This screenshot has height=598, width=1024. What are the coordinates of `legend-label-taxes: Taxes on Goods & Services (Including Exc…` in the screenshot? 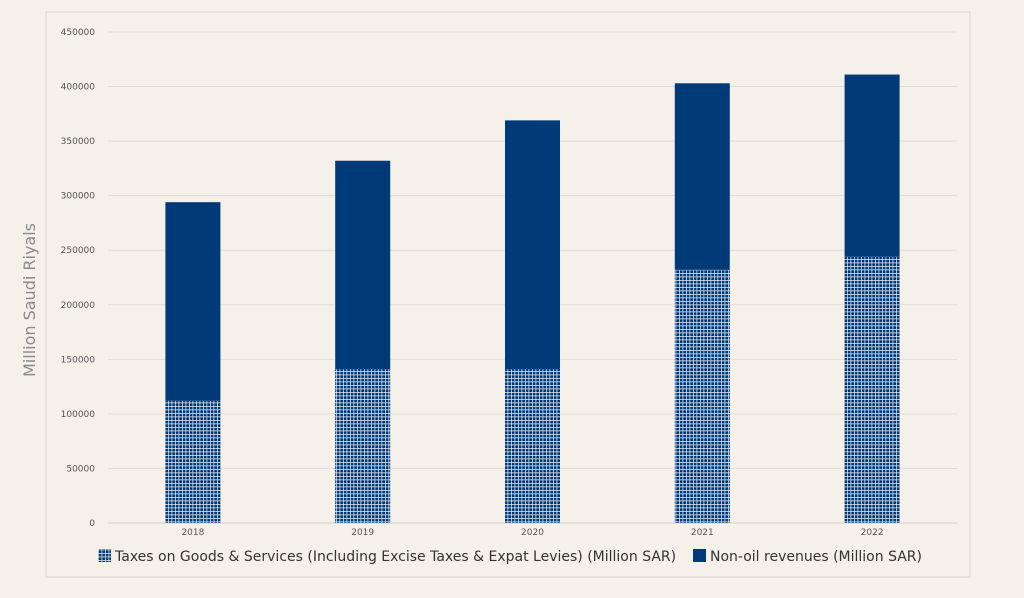 It's located at (395, 557).